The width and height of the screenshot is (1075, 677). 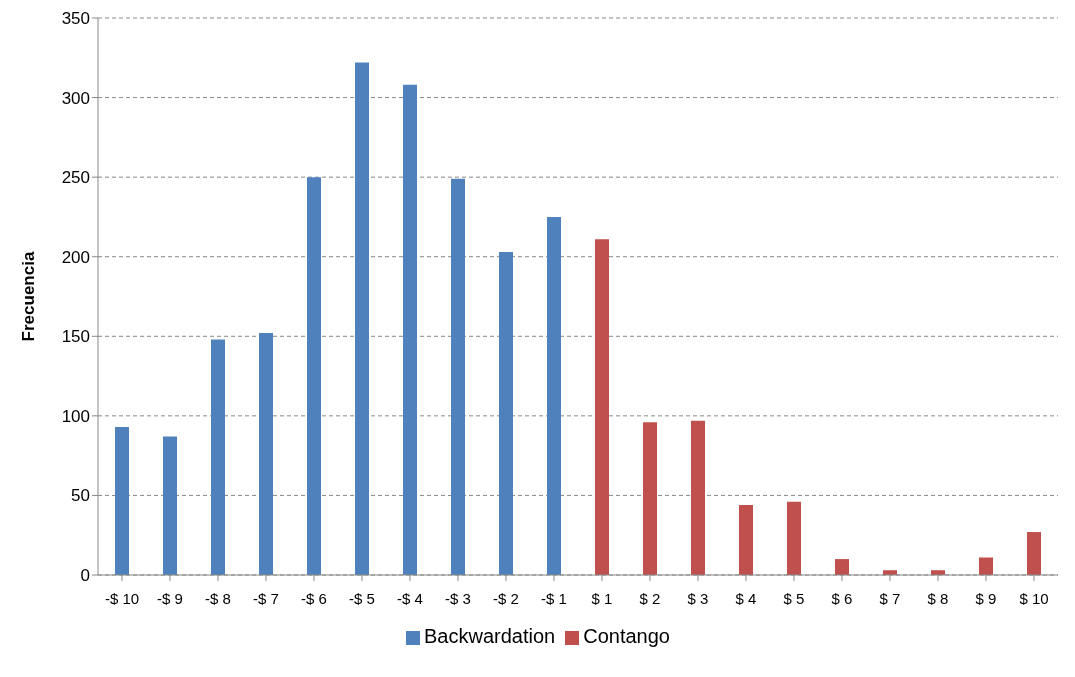 I want to click on x-tick-label: -$ 2, so click(x=506, y=598).